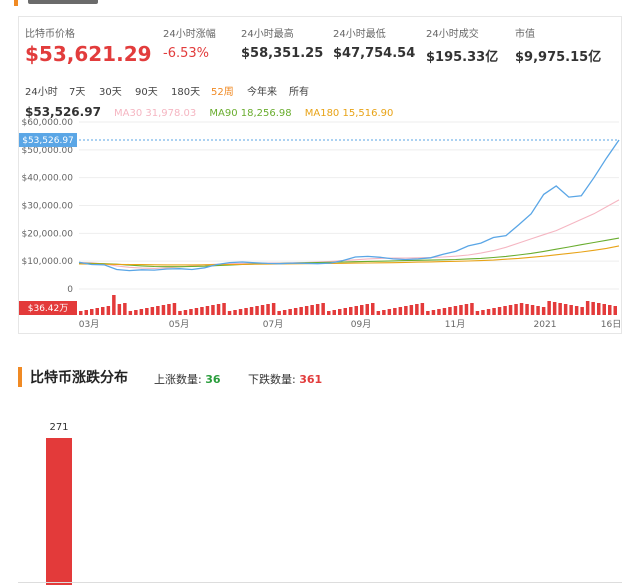 Image resolution: width=640 pixels, height=585 pixels. I want to click on stat-marketcap-value: $9,975.15亿, so click(558, 57).